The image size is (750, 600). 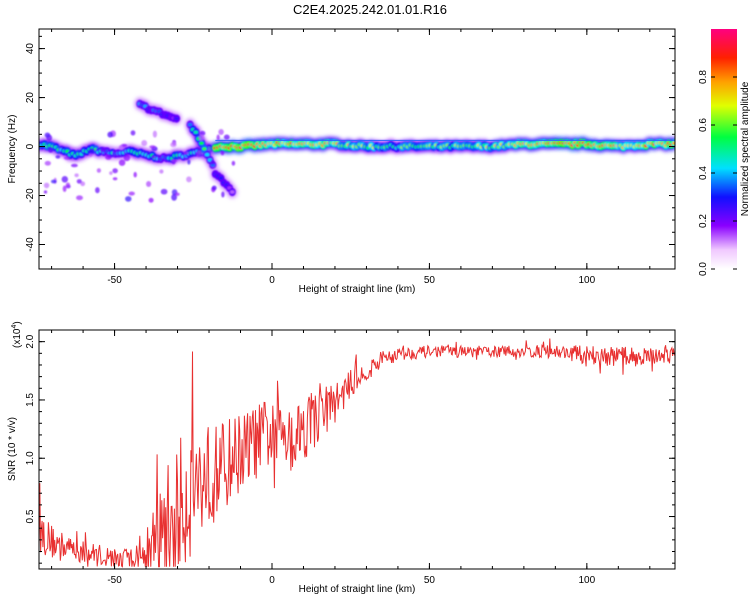 What do you see at coordinates (272, 580) in the screenshot?
I see `snr-xtick-label: 0` at bounding box center [272, 580].